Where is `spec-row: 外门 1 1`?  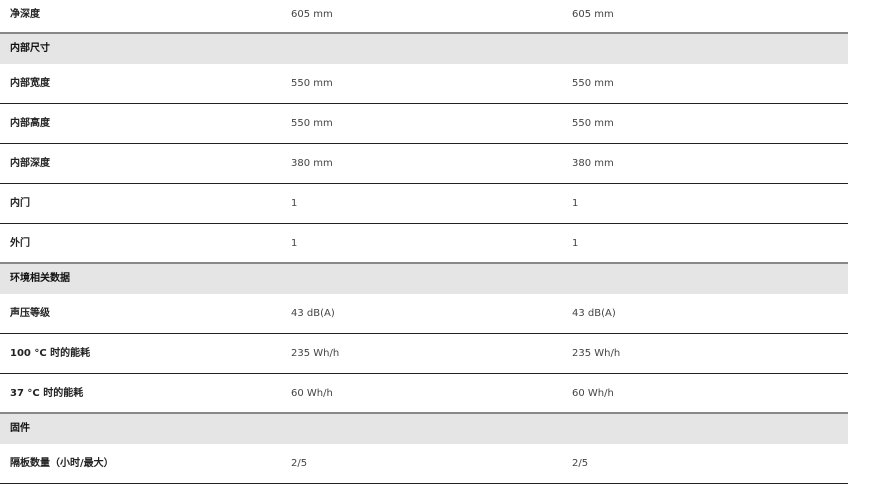
spec-row: 外门 1 1 is located at coordinates (424, 244).